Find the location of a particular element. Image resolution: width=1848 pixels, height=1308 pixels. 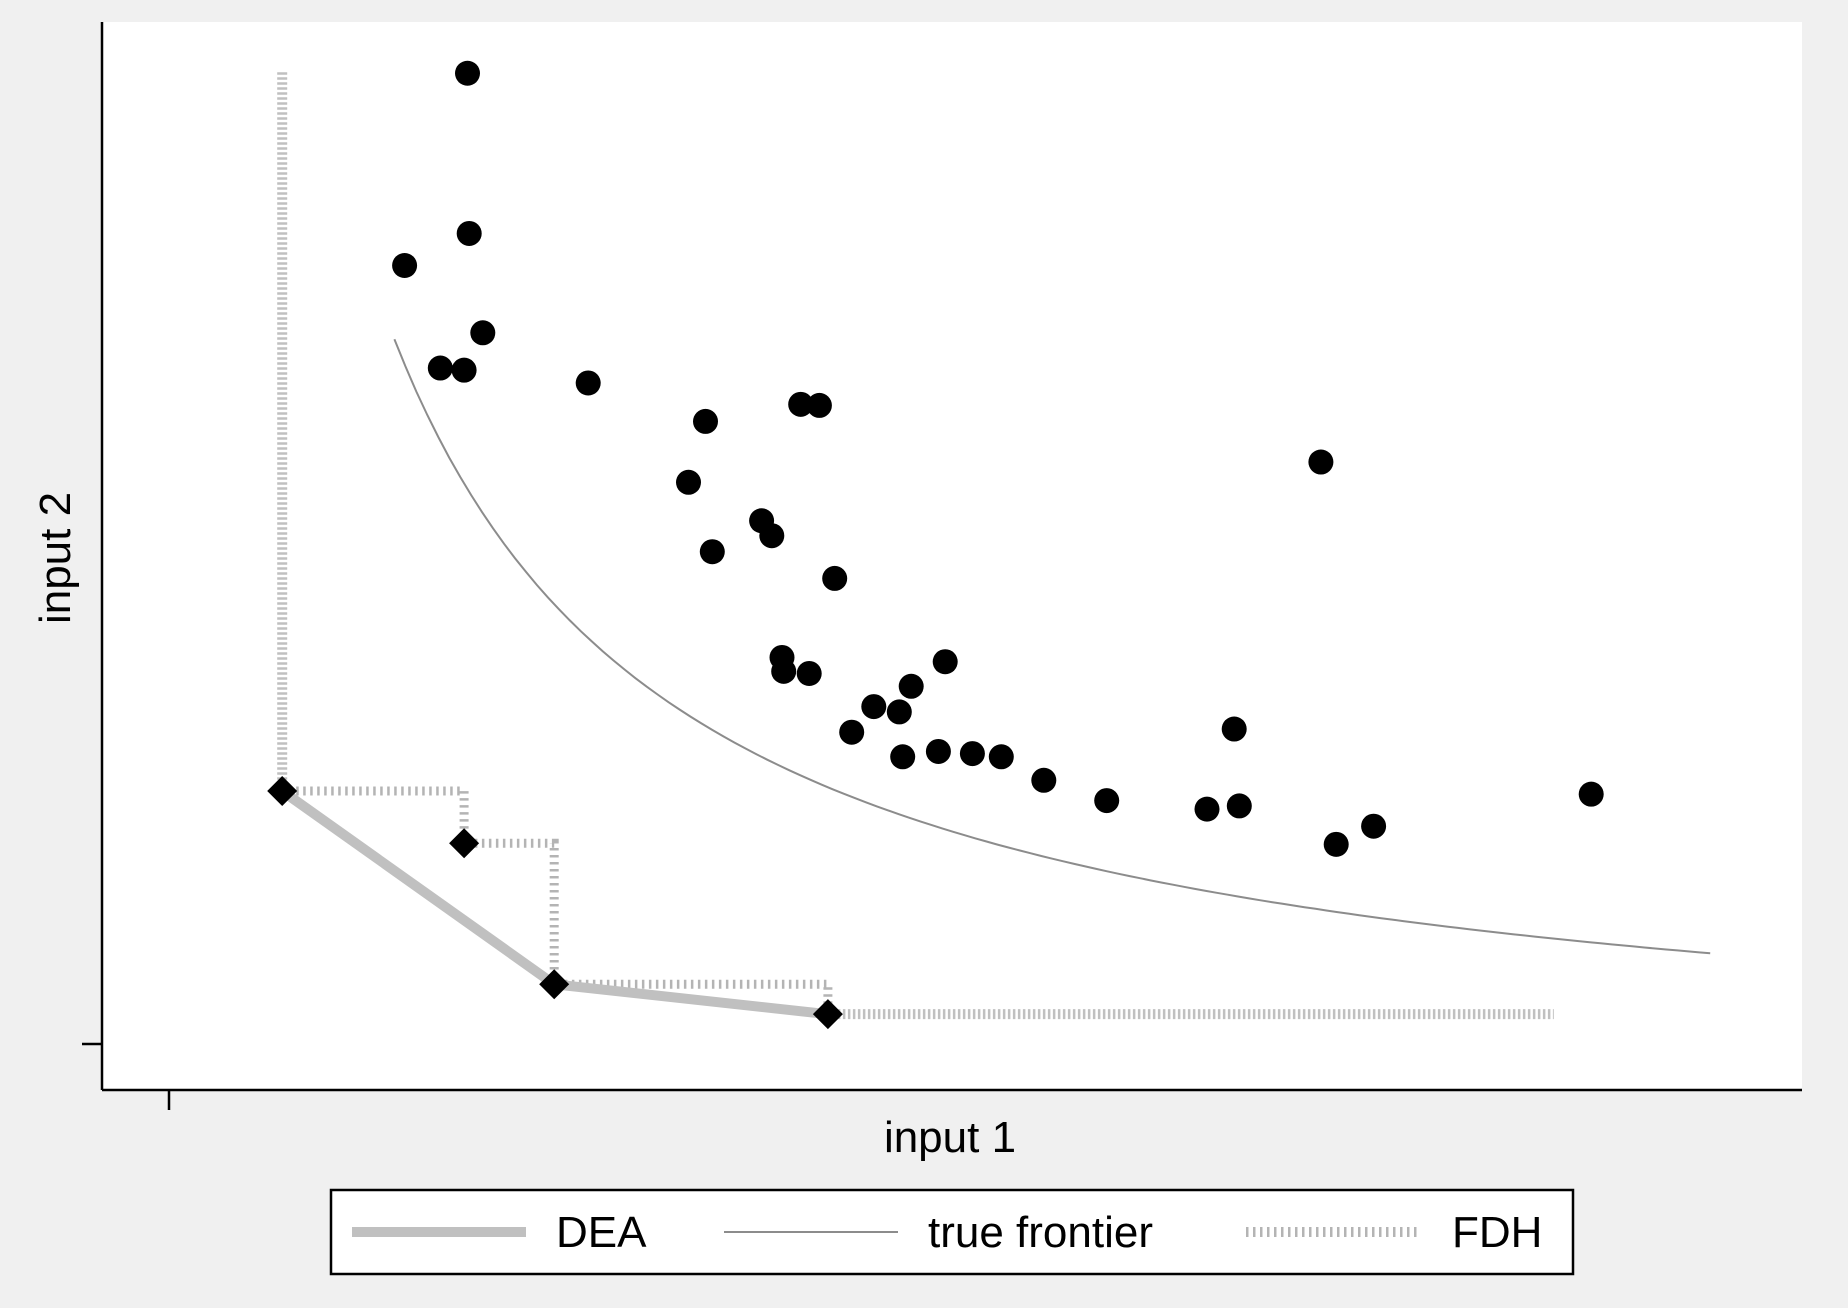

legend: DEA true frontier FDH is located at coordinates (952, 1232).